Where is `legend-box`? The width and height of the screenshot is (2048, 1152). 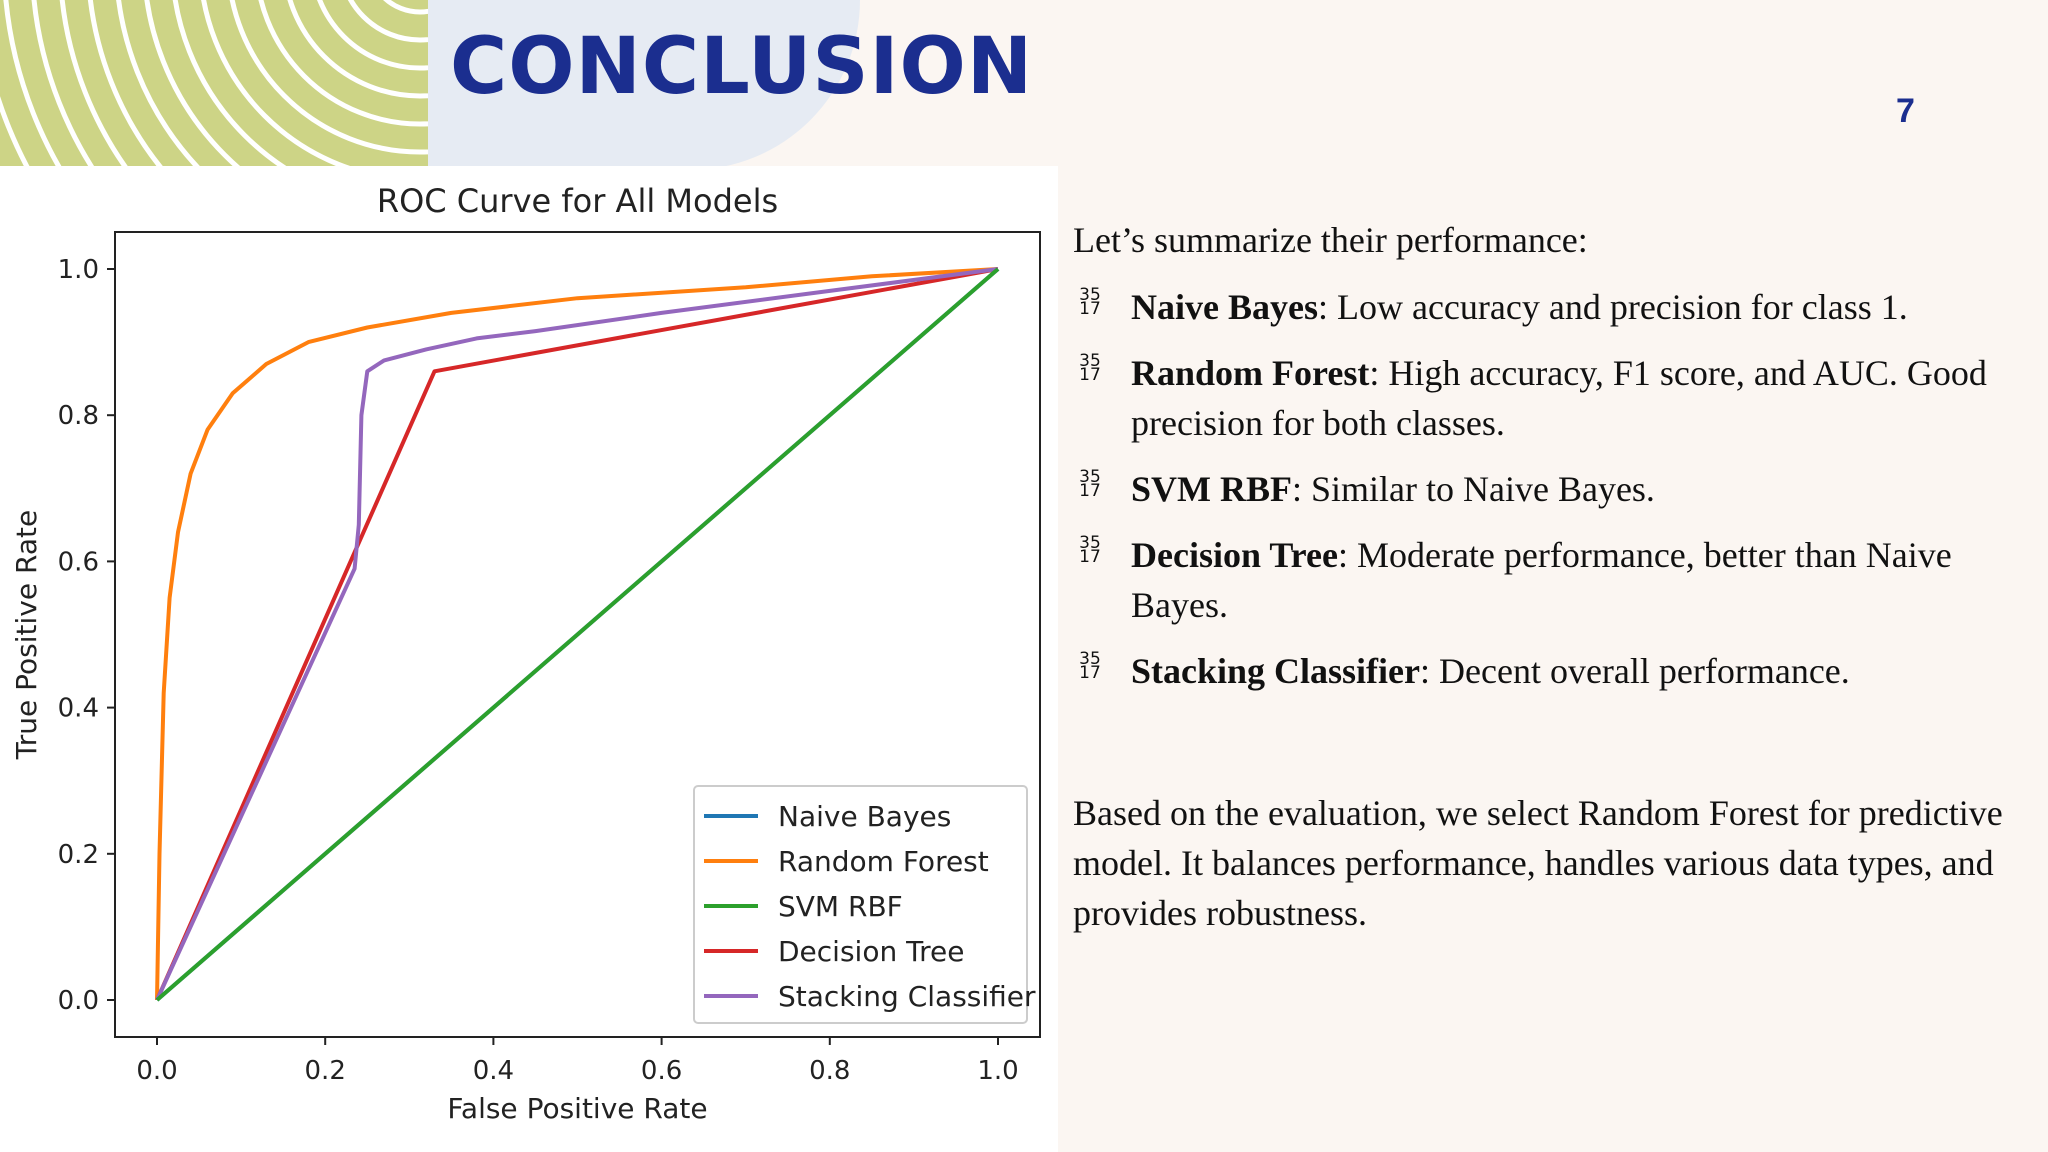
legend-box is located at coordinates (860, 904).